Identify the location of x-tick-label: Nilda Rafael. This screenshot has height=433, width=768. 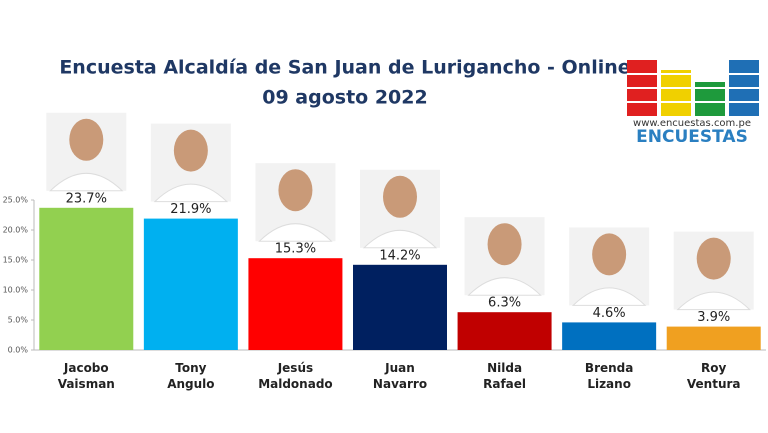
(504, 376).